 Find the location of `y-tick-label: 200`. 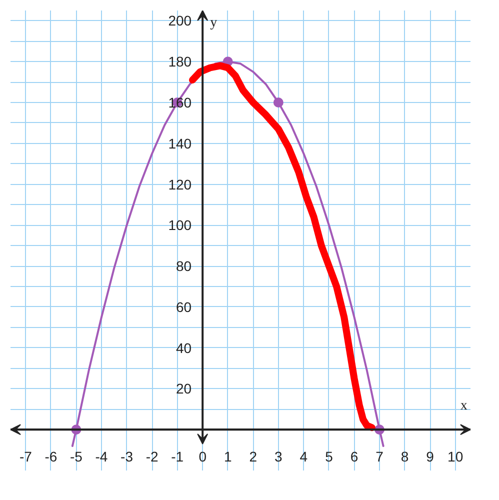

y-tick-label: 200 is located at coordinates (180, 20).